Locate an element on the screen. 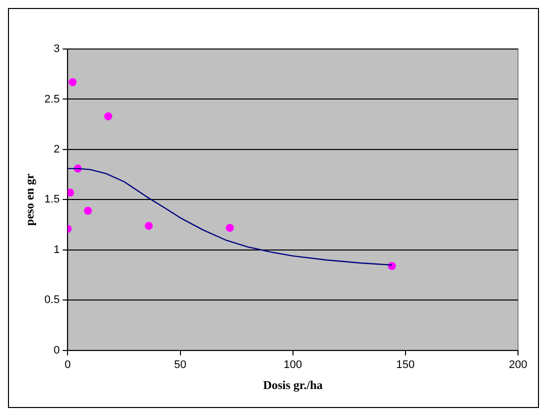  y-tick-label: 2 is located at coordinates (57, 150).